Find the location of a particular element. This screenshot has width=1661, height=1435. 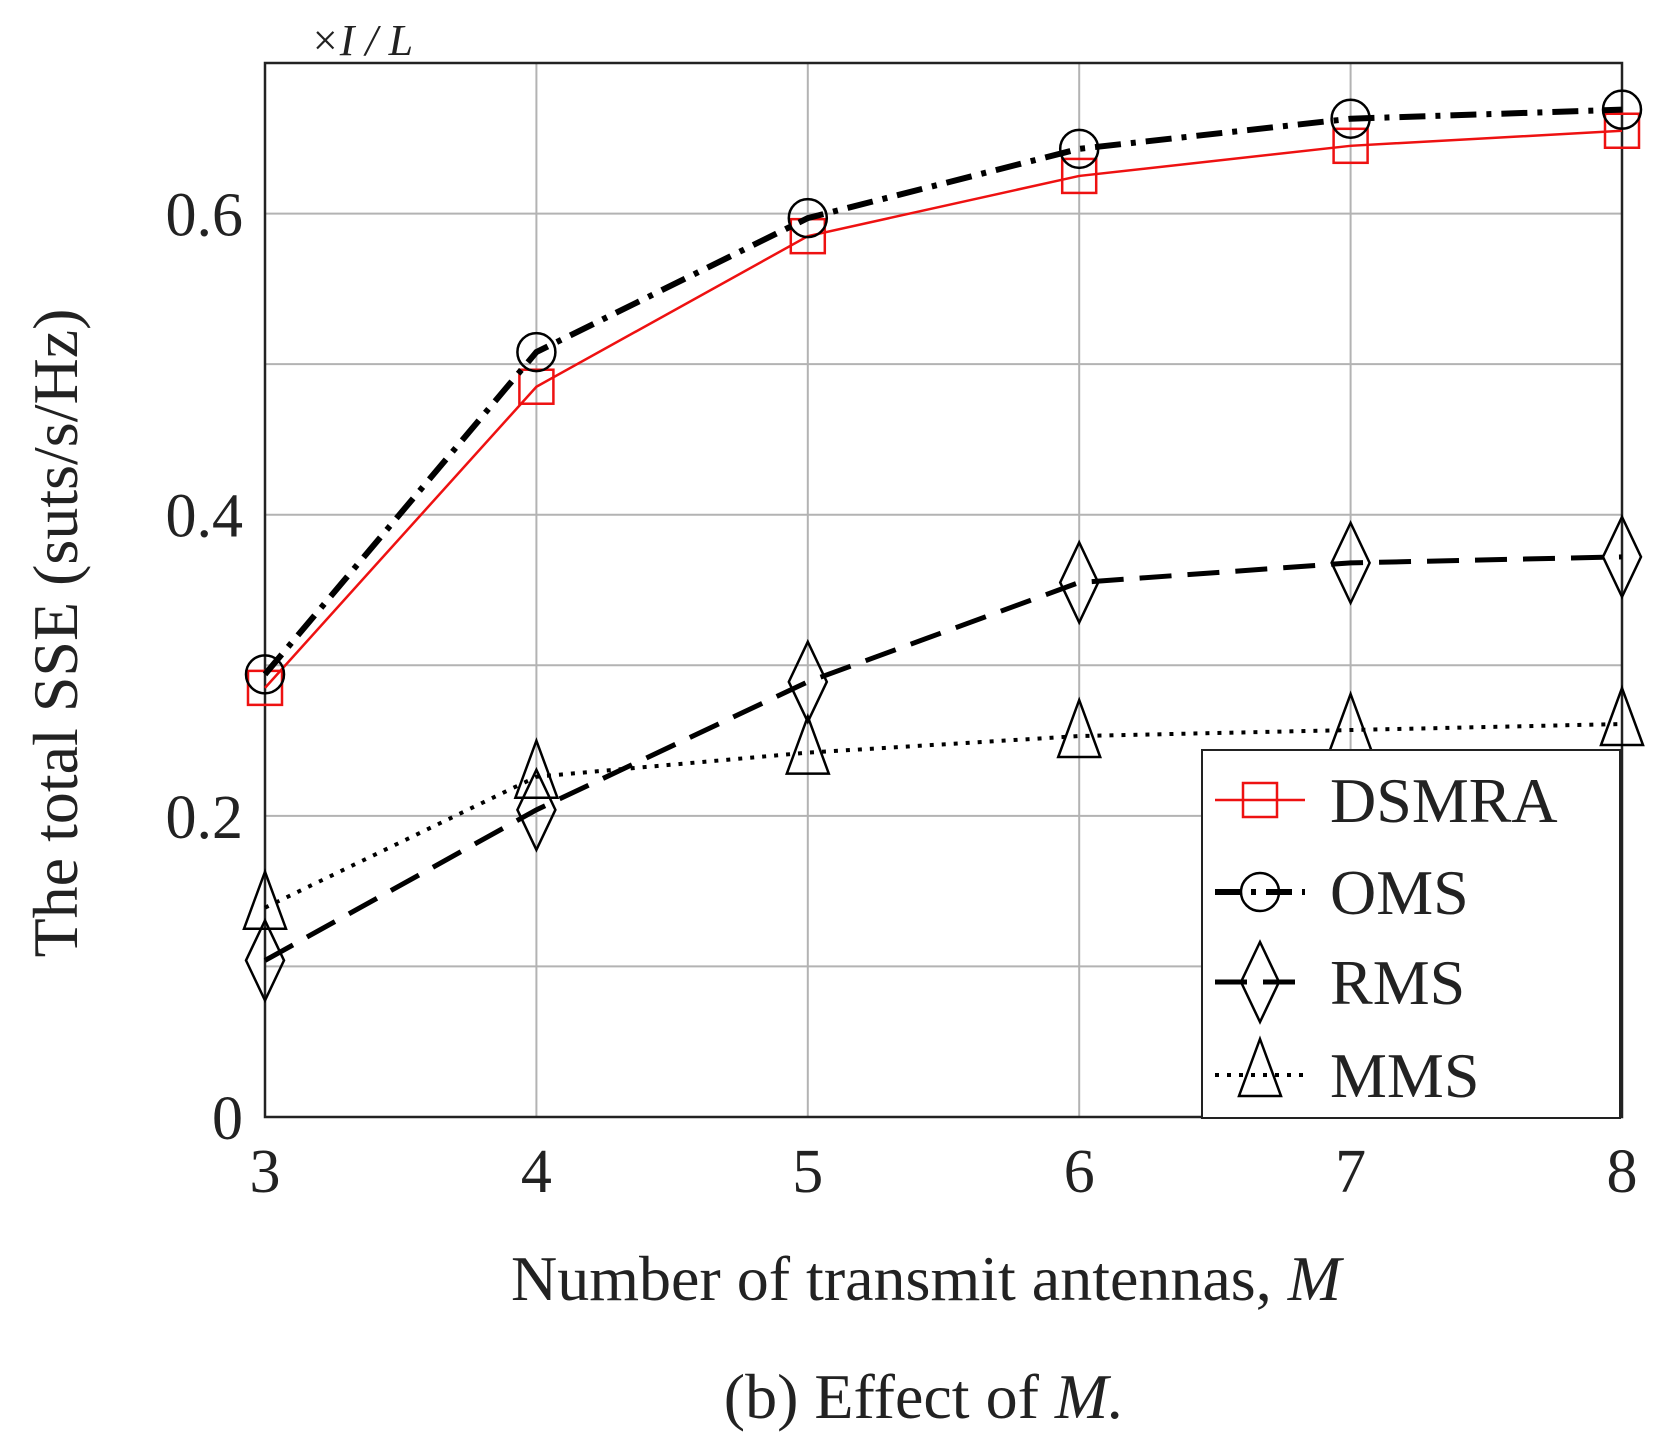

legend: DSMRA OMS RMS MMS is located at coordinates (1411, 934).